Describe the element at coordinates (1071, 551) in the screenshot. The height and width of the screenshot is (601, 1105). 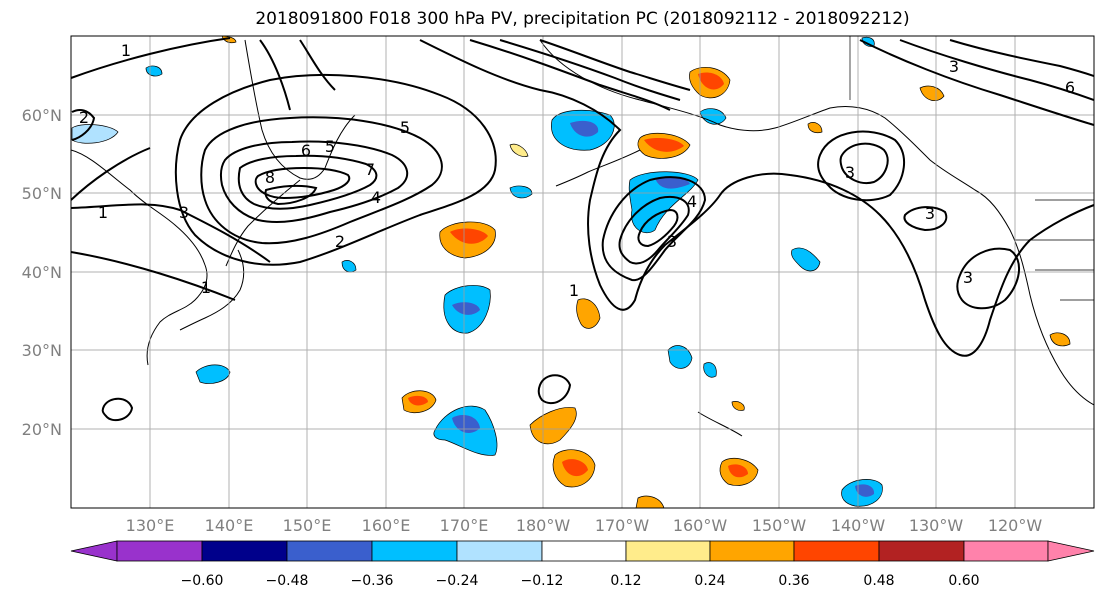
I see `colorbar-extend-max` at that location.